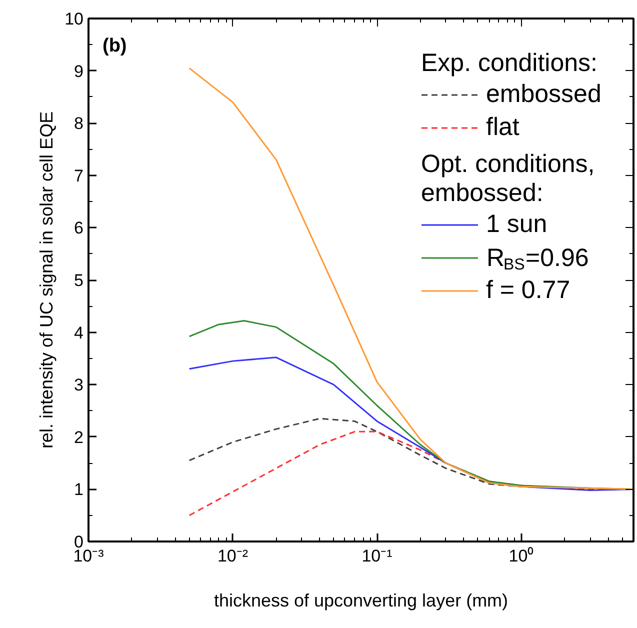 Image resolution: width=637 pixels, height=628 pixels. I want to click on legend-label: 1 sun, so click(517, 224).